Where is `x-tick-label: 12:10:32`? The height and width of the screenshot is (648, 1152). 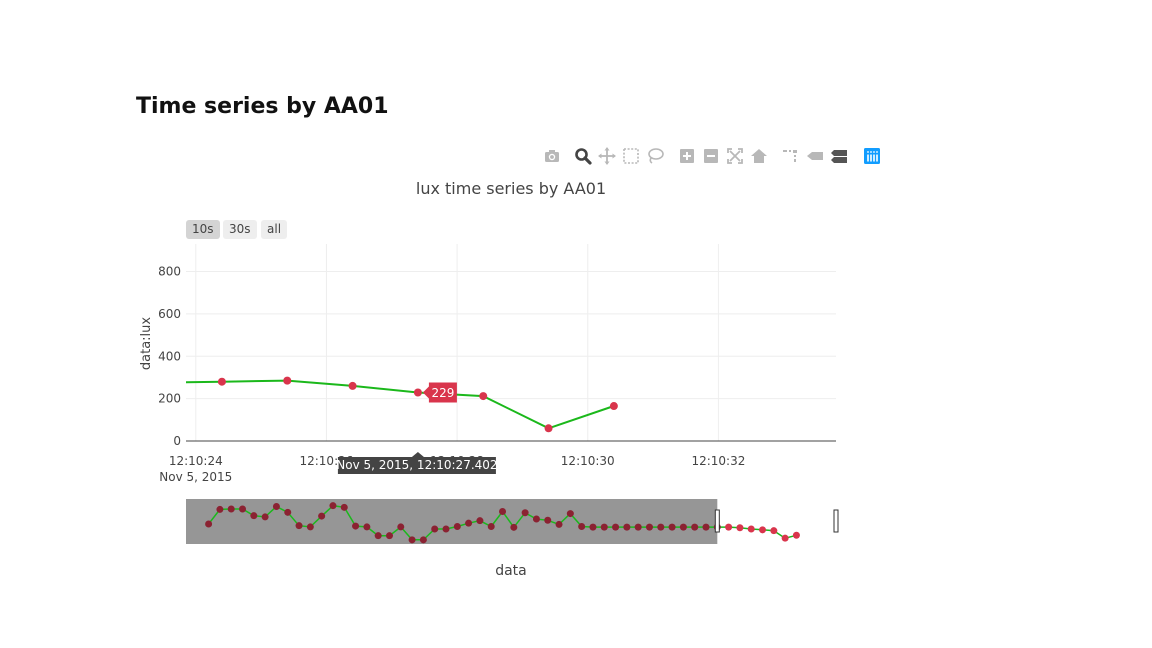 x-tick-label: 12:10:32 is located at coordinates (718, 461).